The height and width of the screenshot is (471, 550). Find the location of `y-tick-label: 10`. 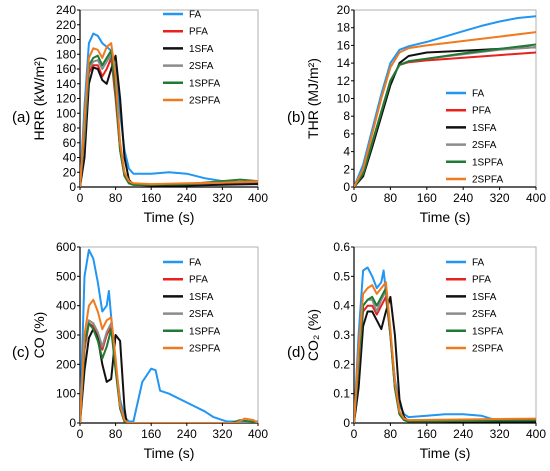

y-tick-label: 10 is located at coordinates (344, 99).